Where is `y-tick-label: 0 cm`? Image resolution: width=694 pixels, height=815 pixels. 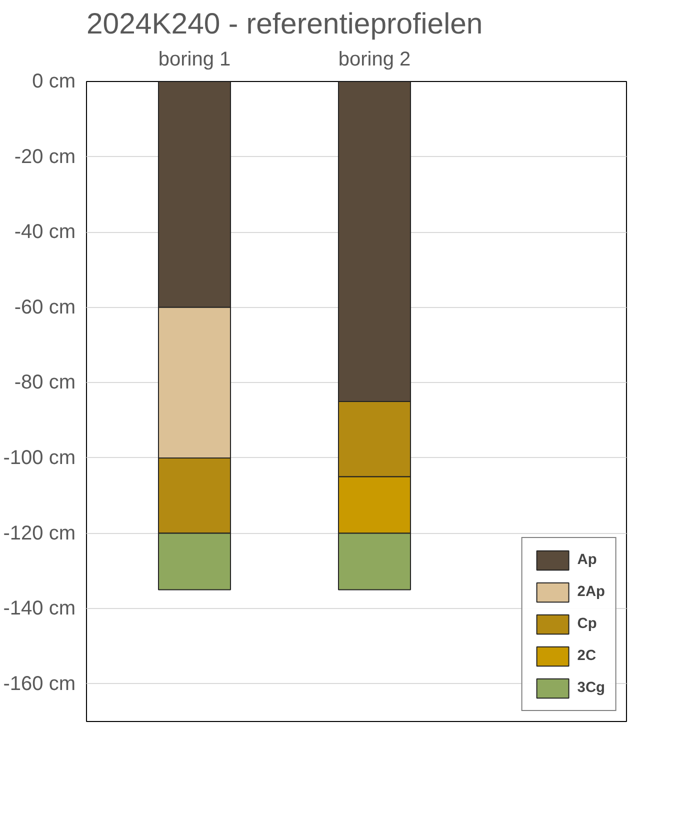
y-tick-label: 0 cm is located at coordinates (54, 81).